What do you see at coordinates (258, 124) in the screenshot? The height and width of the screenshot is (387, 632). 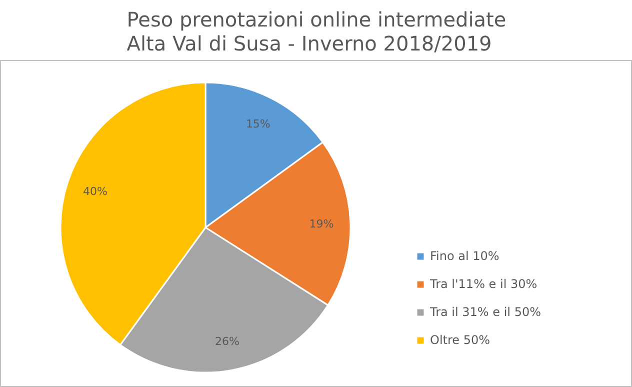 I see `data-label: 15%` at bounding box center [258, 124].